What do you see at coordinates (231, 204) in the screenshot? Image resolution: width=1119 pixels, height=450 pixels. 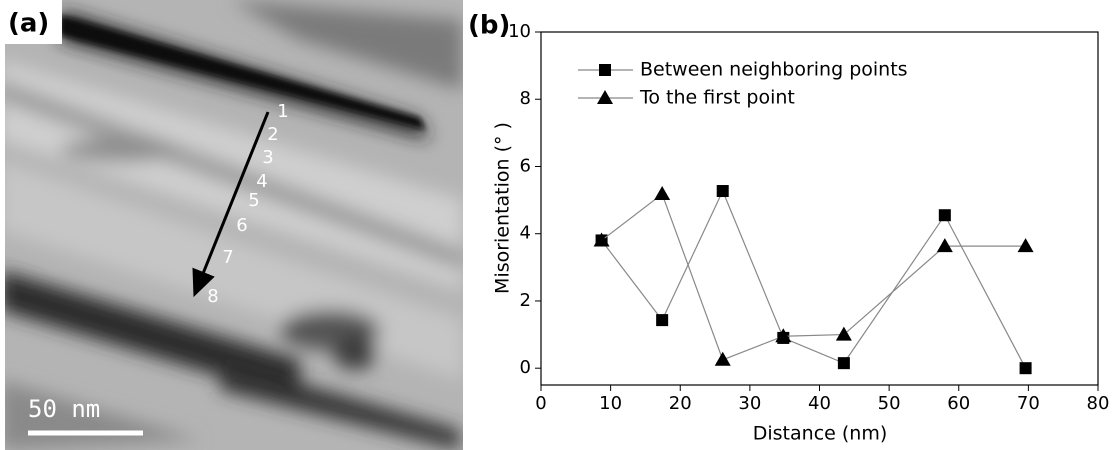 I see `arrow` at bounding box center [231, 204].